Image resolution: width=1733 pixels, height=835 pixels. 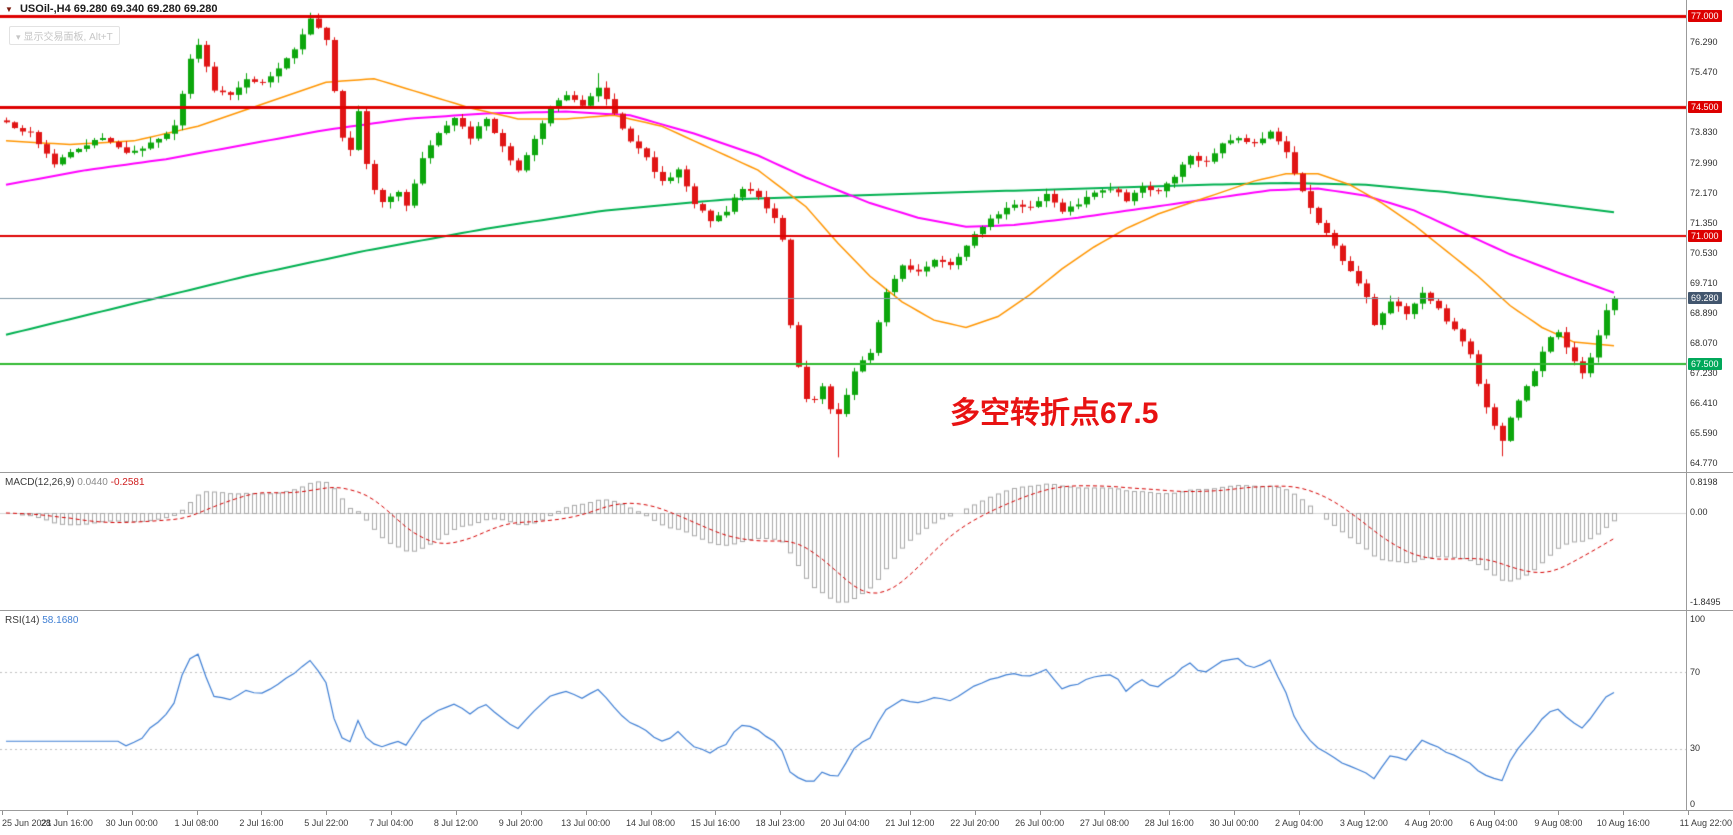 What do you see at coordinates (391, 823) in the screenshot?
I see `time-axis-label: 7 Jul 04:00` at bounding box center [391, 823].